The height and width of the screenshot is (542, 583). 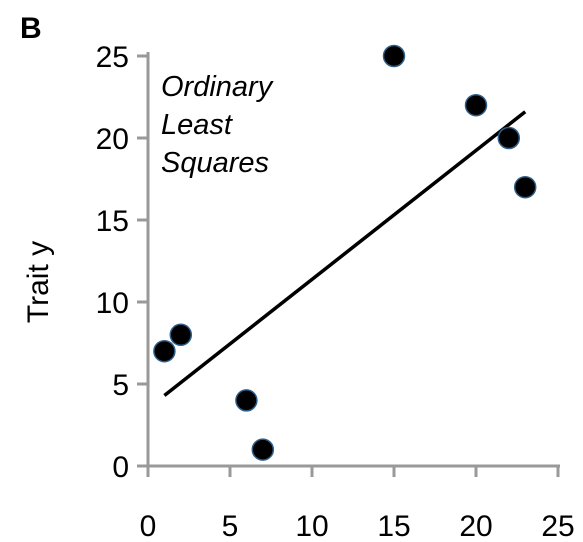 What do you see at coordinates (112, 303) in the screenshot?
I see `y-tick-label: 10` at bounding box center [112, 303].